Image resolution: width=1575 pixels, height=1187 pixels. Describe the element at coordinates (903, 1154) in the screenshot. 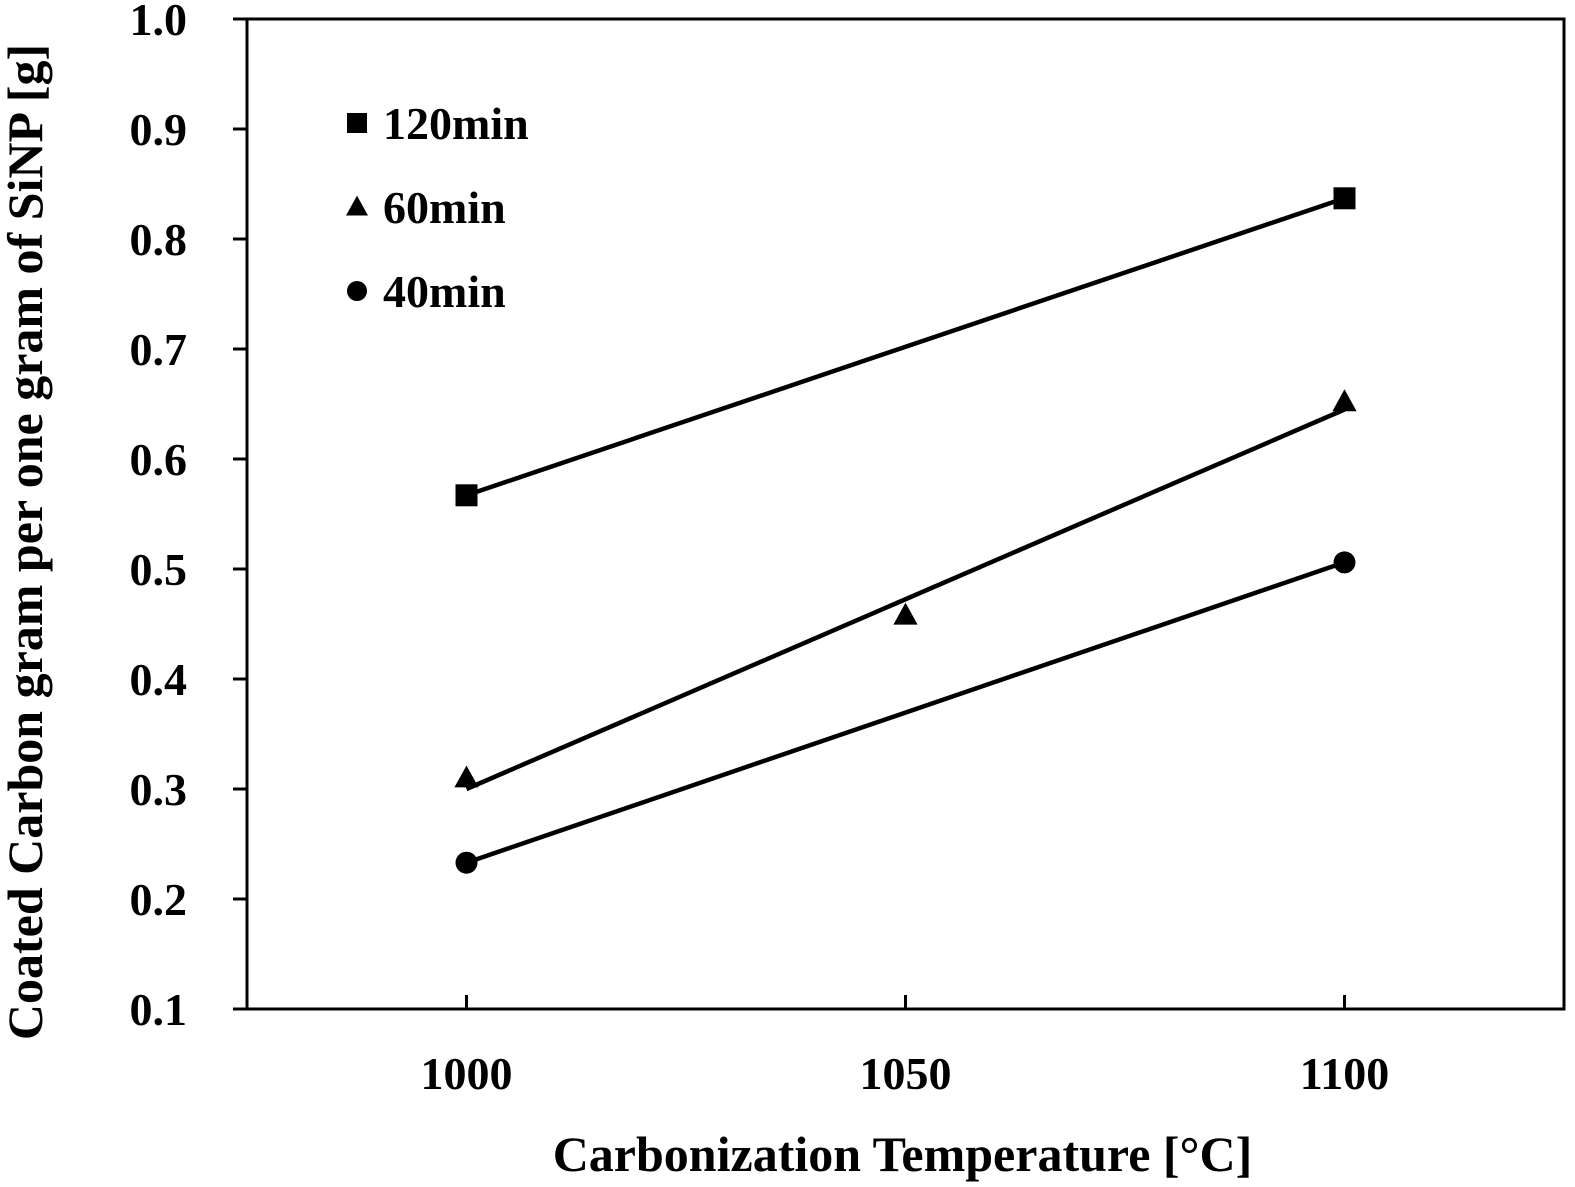

I see `x-axis-label: Carbonization Temperature [°C]` at that location.